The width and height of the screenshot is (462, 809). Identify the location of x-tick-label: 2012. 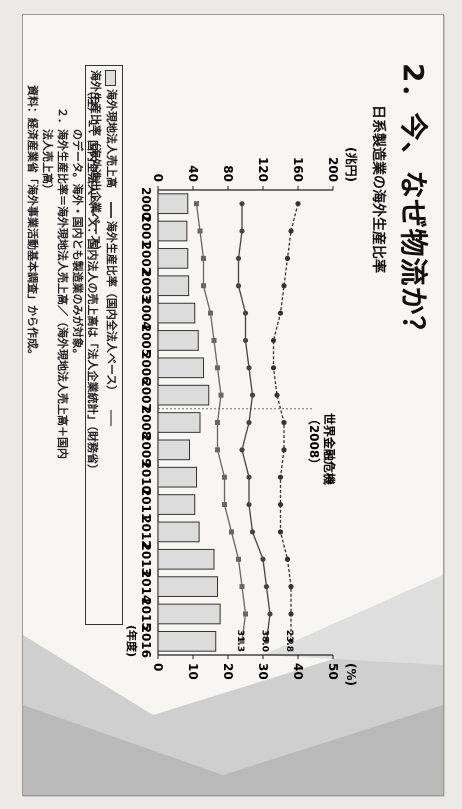
(146, 531).